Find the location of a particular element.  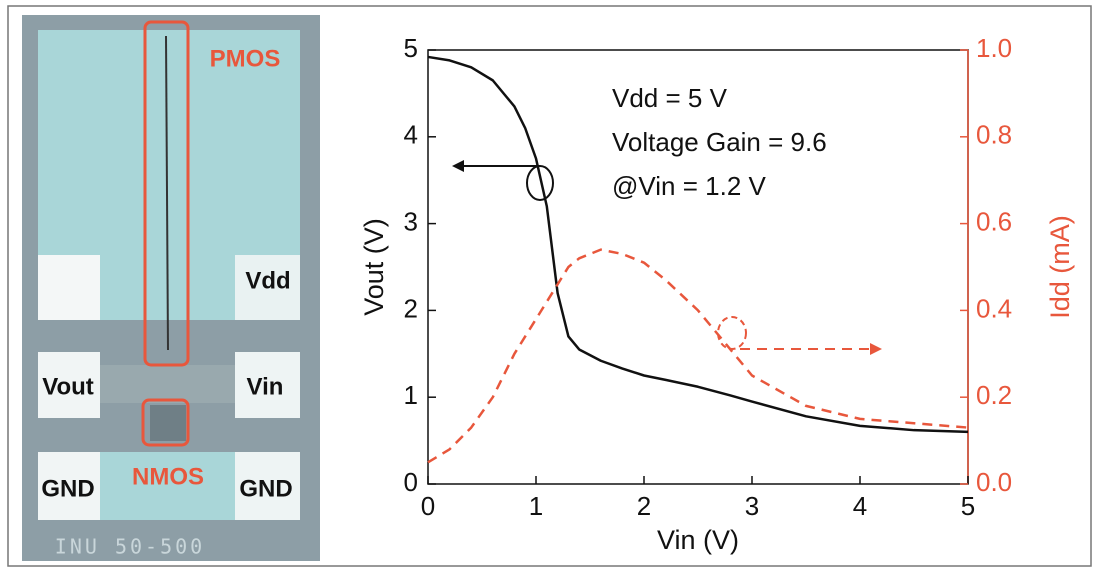

x-tick-label: 4 is located at coordinates (860, 506).